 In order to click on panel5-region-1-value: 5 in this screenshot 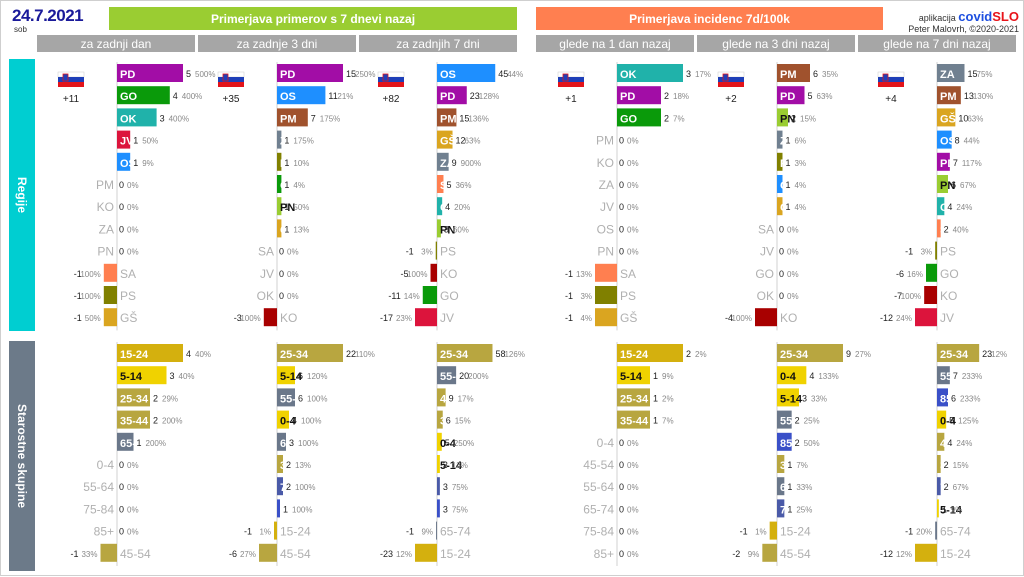, I will do `click(810, 96)`.